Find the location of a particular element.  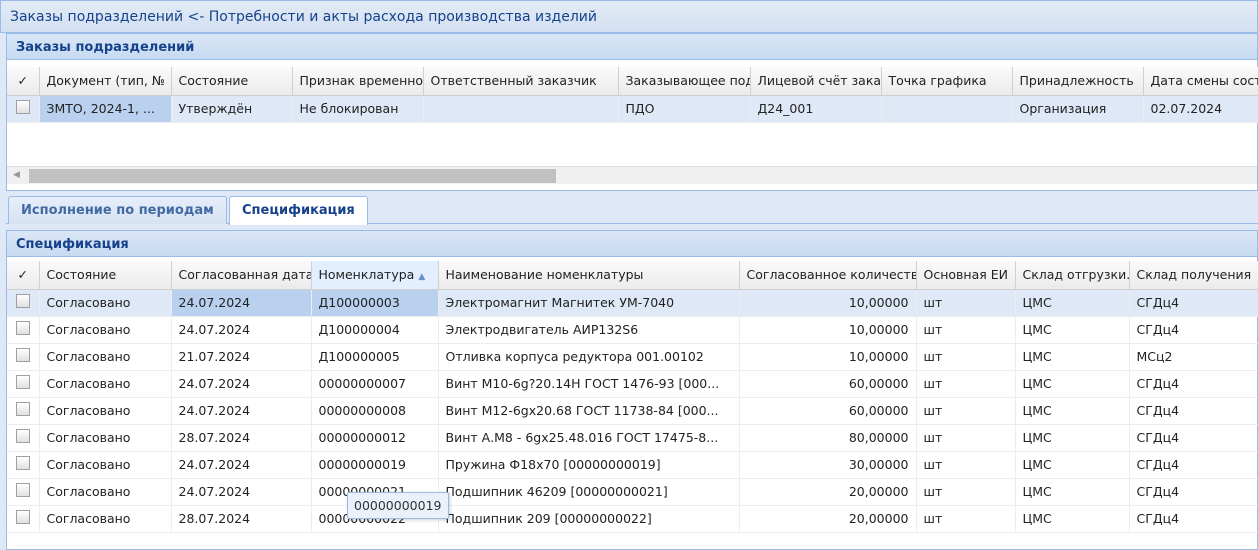

orders-column-header: Ответственный заказчик is located at coordinates (521, 81).